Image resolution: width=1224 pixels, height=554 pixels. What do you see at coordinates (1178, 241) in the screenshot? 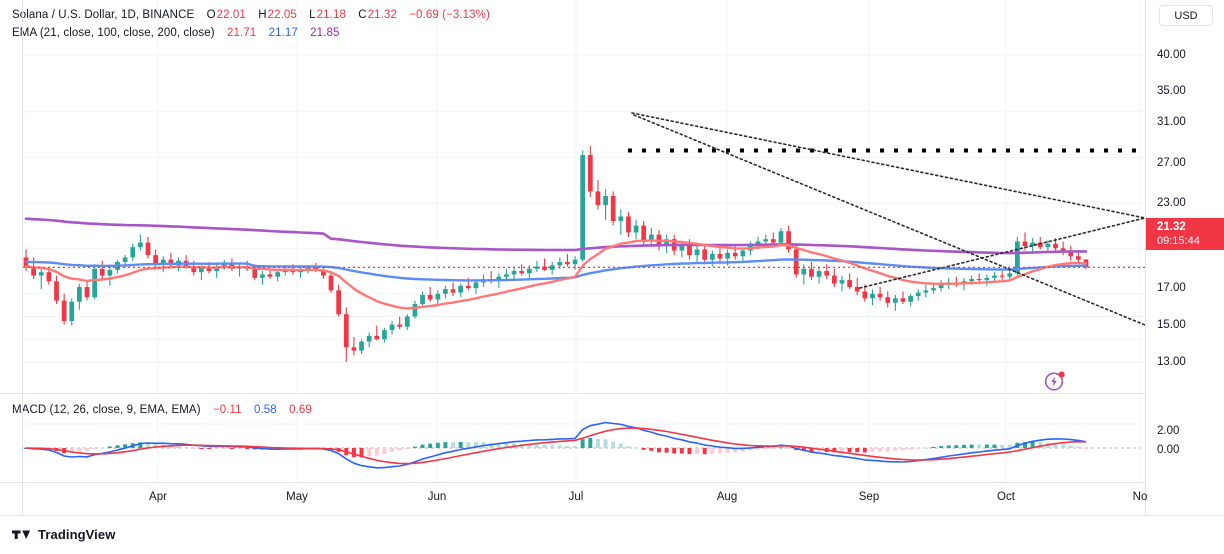
I see `last-price-time: 09:15:44` at bounding box center [1178, 241].